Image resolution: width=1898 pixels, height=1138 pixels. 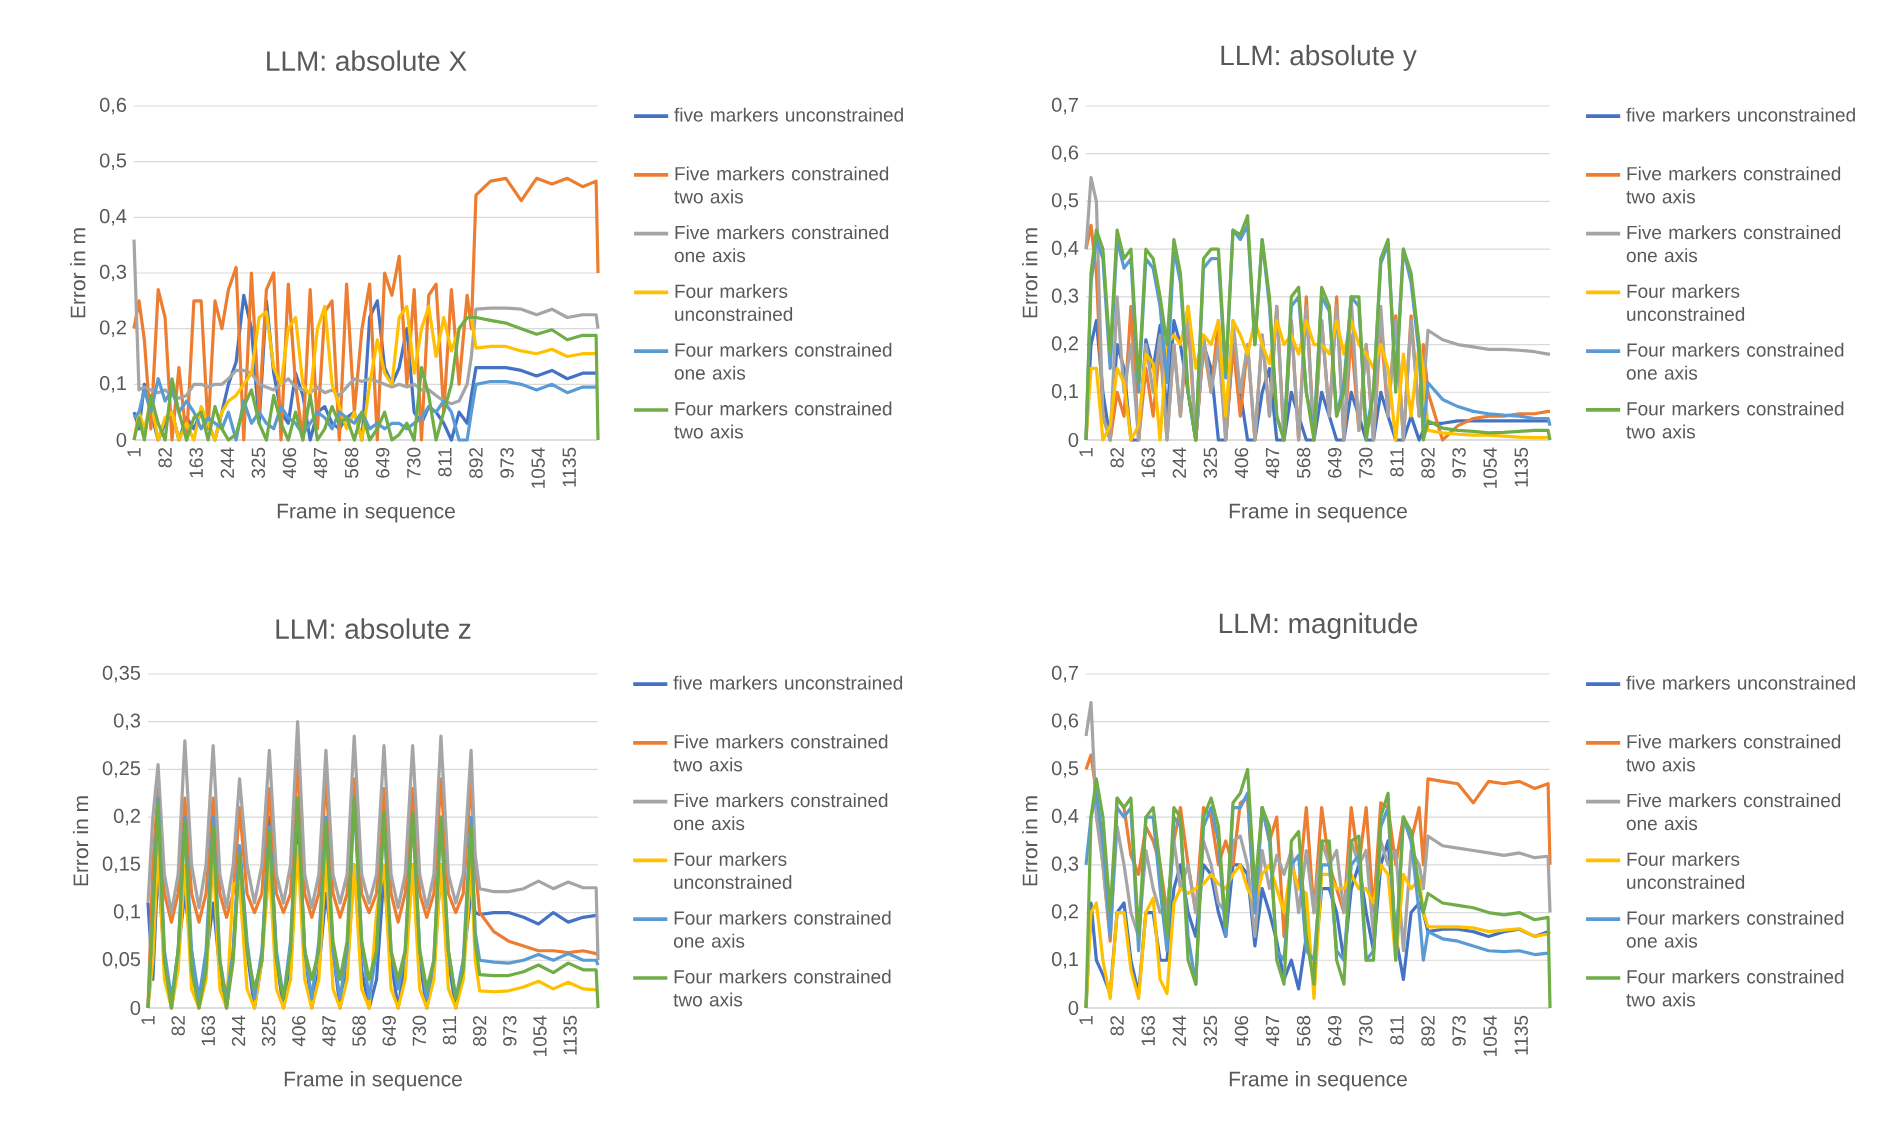 What do you see at coordinates (121, 960) in the screenshot?
I see `y-tick-label: 0,05` at bounding box center [121, 960].